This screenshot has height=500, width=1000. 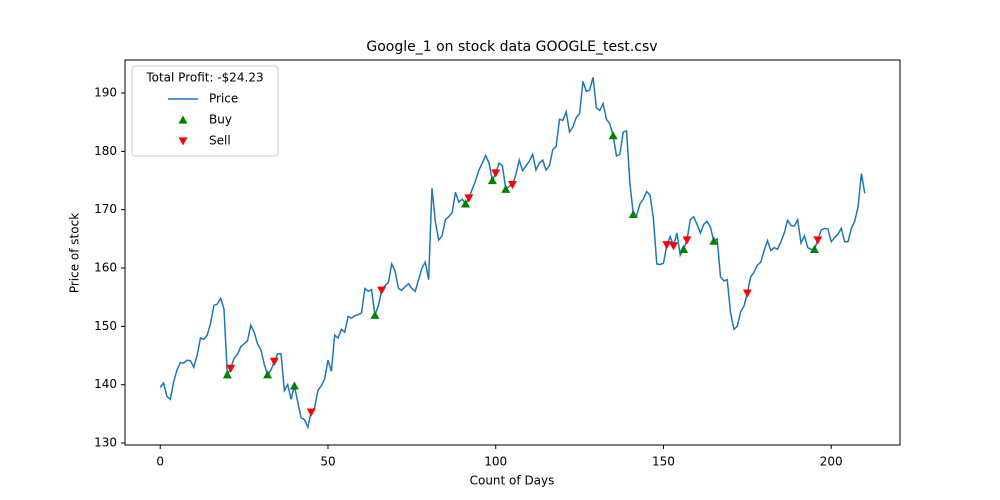 I want to click on y-tick-label: 170, so click(x=105, y=209).